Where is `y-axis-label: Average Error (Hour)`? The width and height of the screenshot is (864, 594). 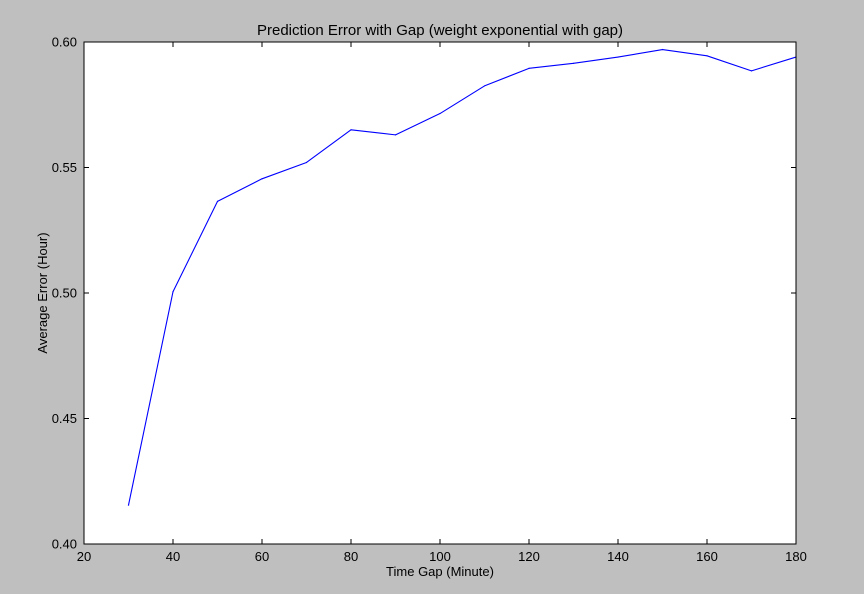
y-axis-label: Average Error (Hour) is located at coordinates (42, 292).